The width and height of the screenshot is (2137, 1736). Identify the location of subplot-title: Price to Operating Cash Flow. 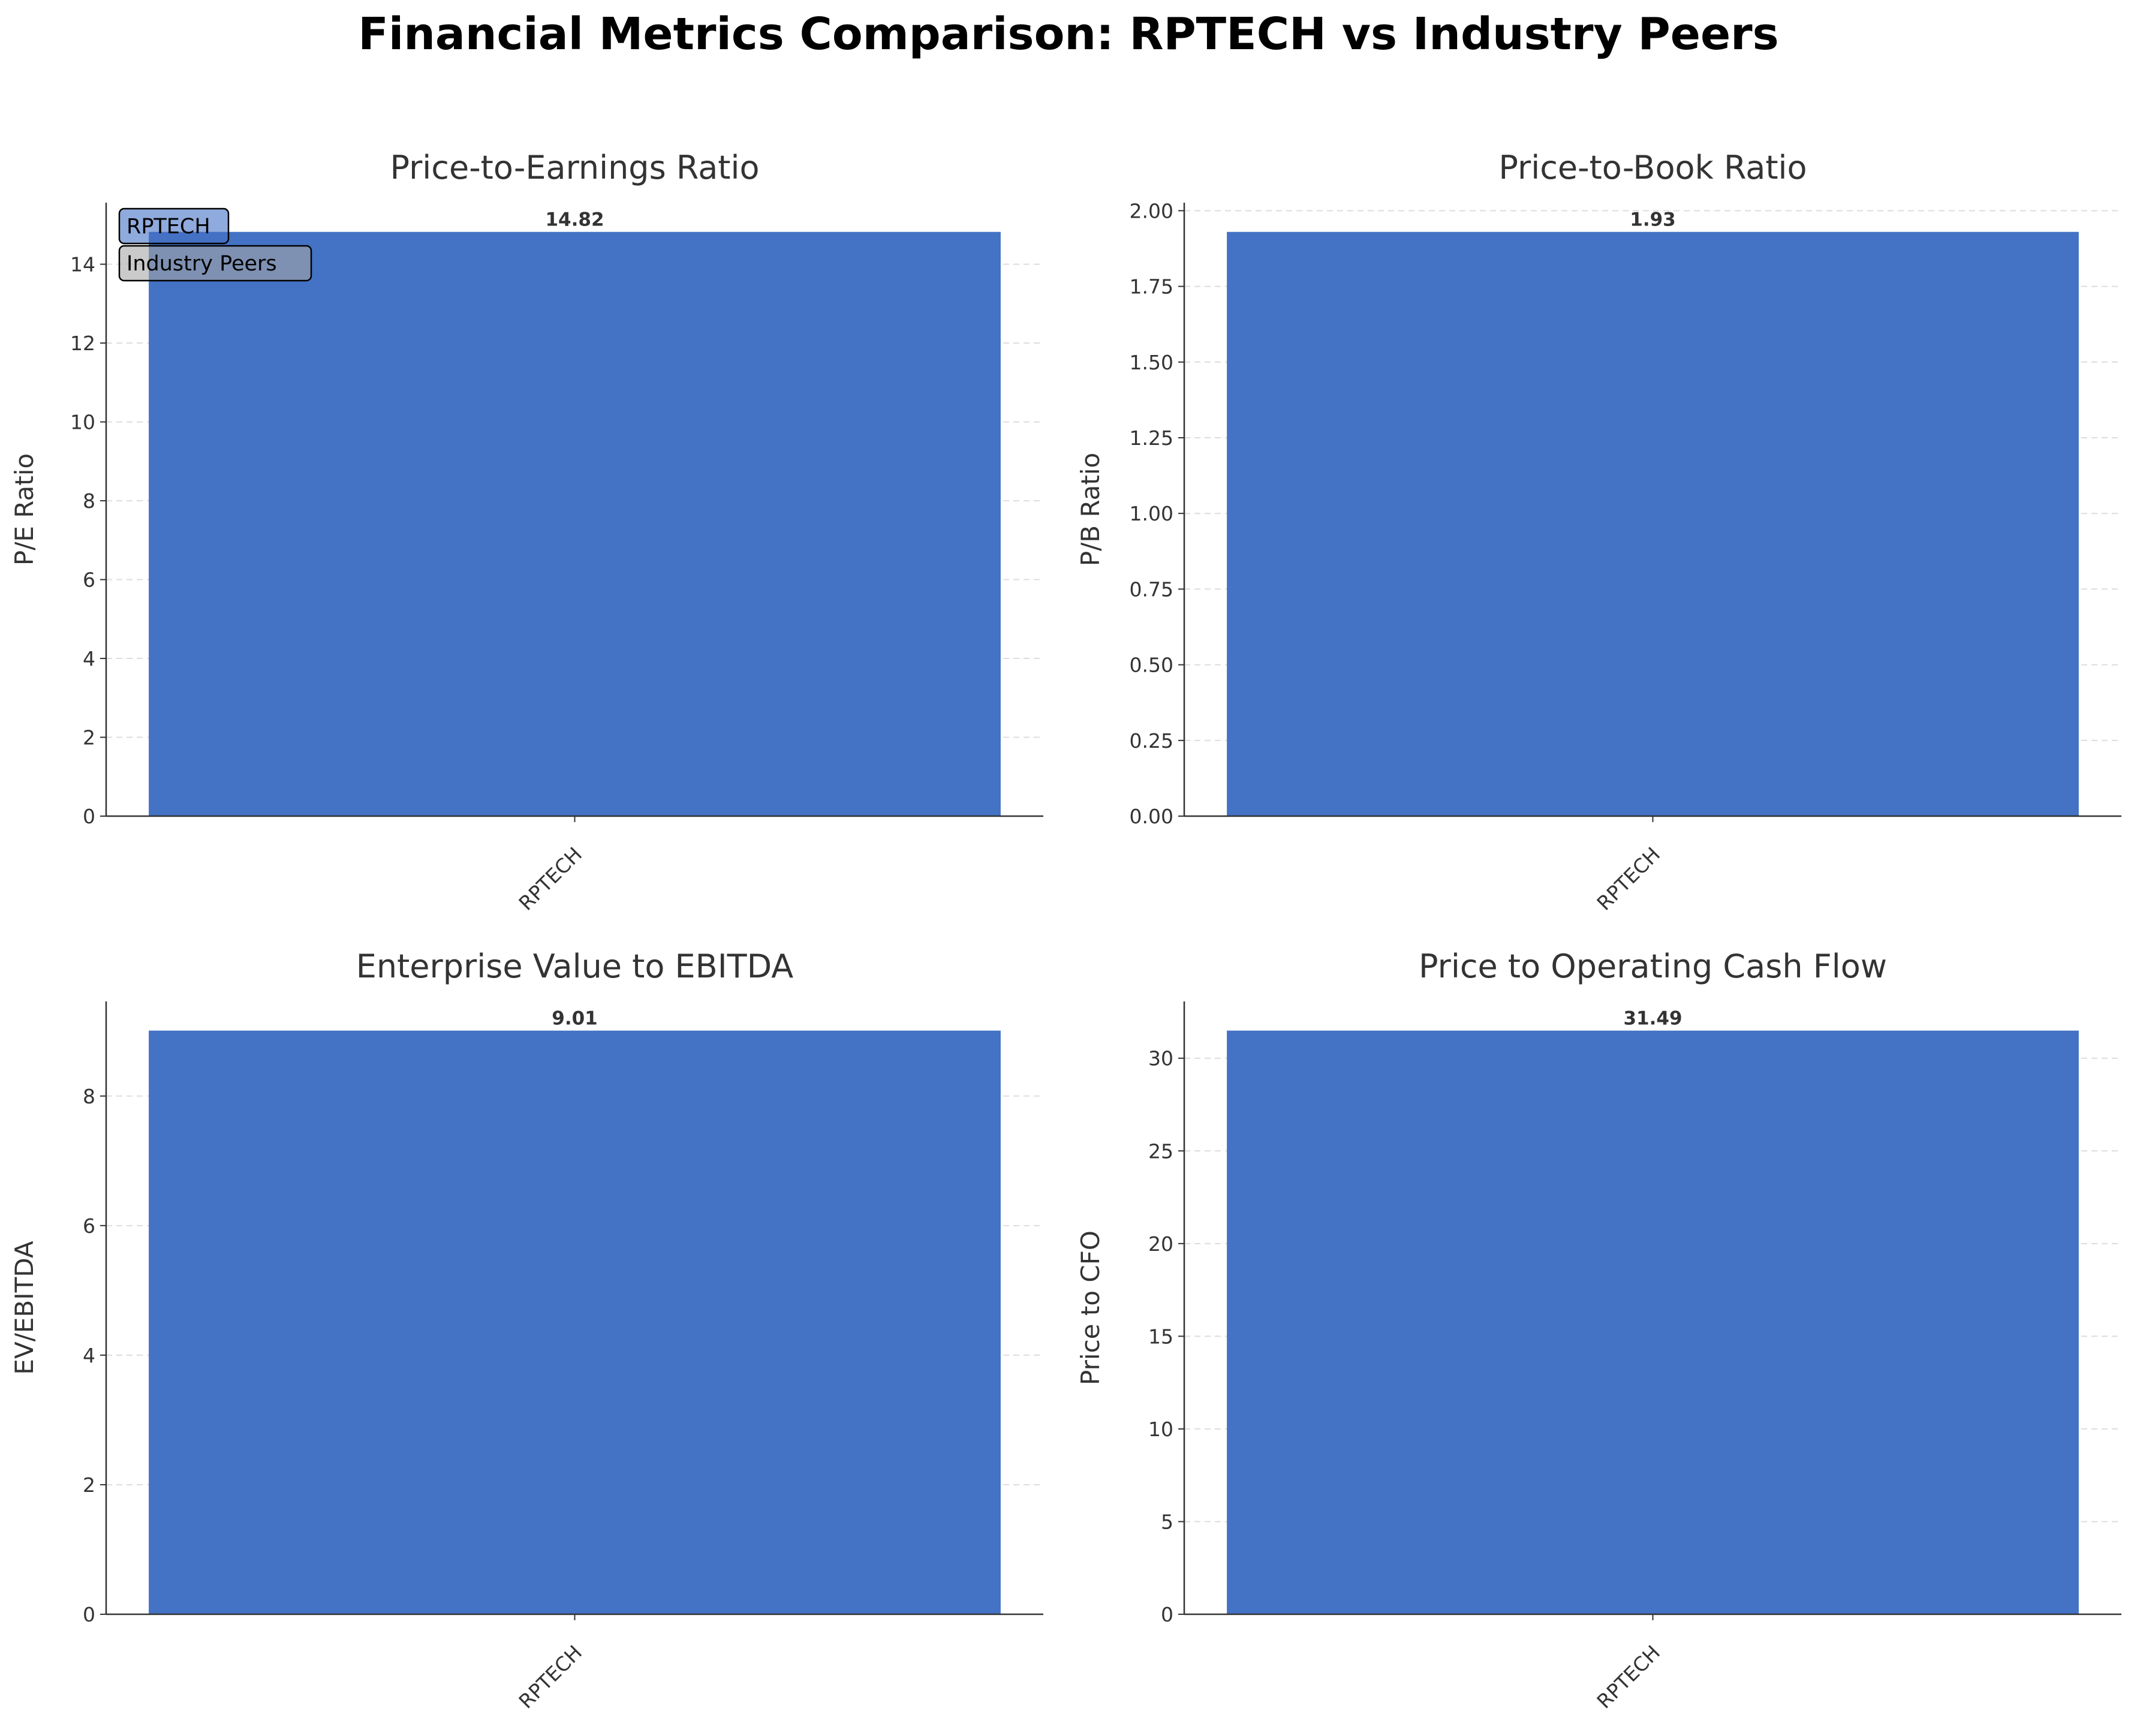
(1653, 966).